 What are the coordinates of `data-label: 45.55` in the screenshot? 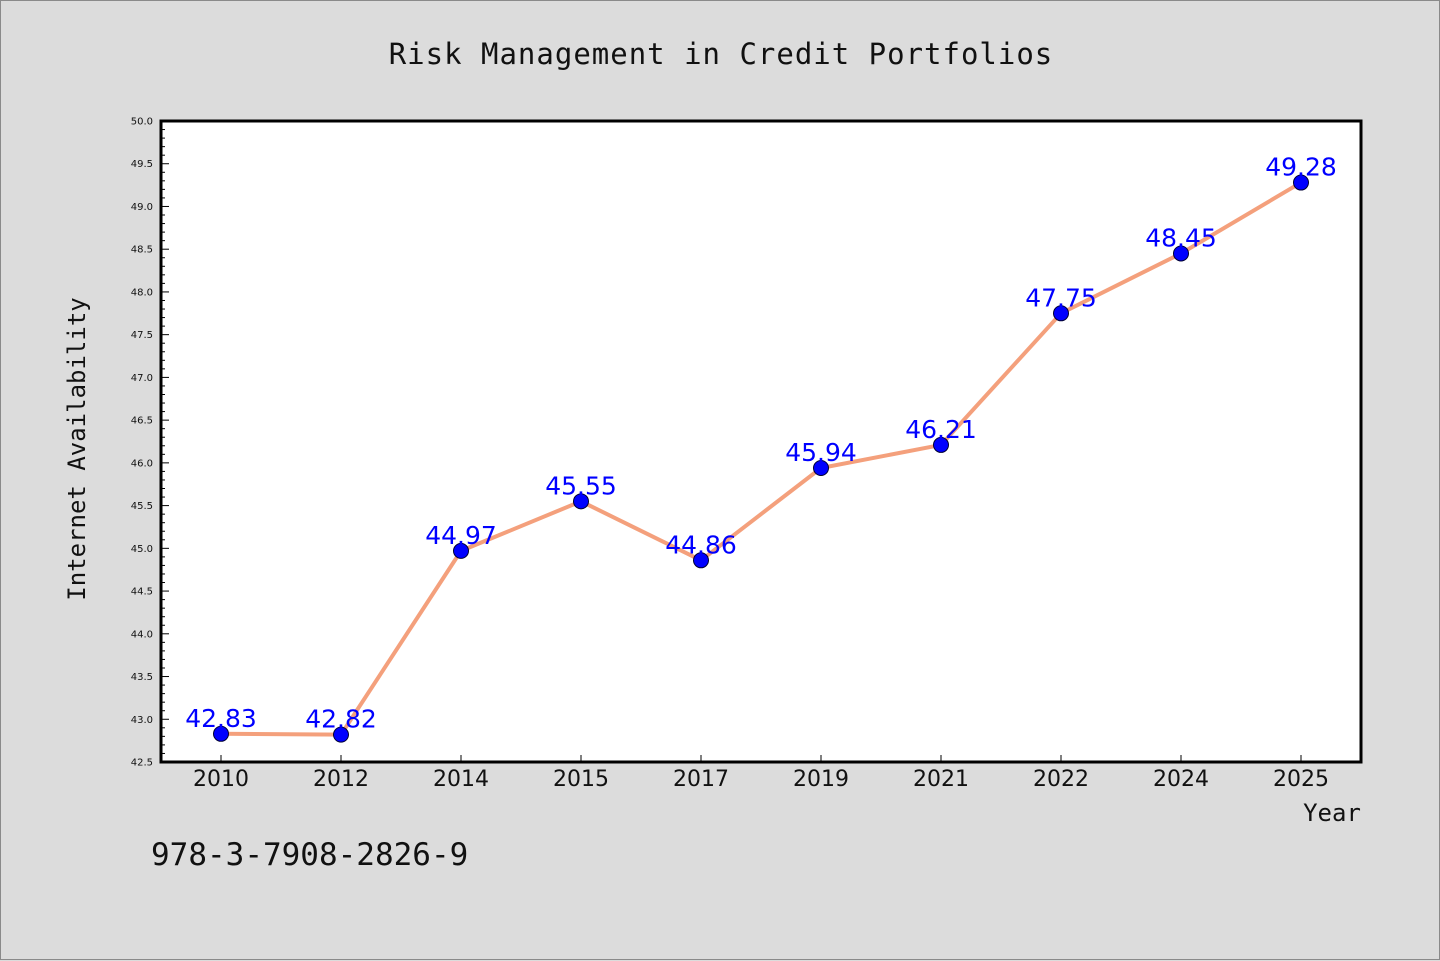 It's located at (581, 485).